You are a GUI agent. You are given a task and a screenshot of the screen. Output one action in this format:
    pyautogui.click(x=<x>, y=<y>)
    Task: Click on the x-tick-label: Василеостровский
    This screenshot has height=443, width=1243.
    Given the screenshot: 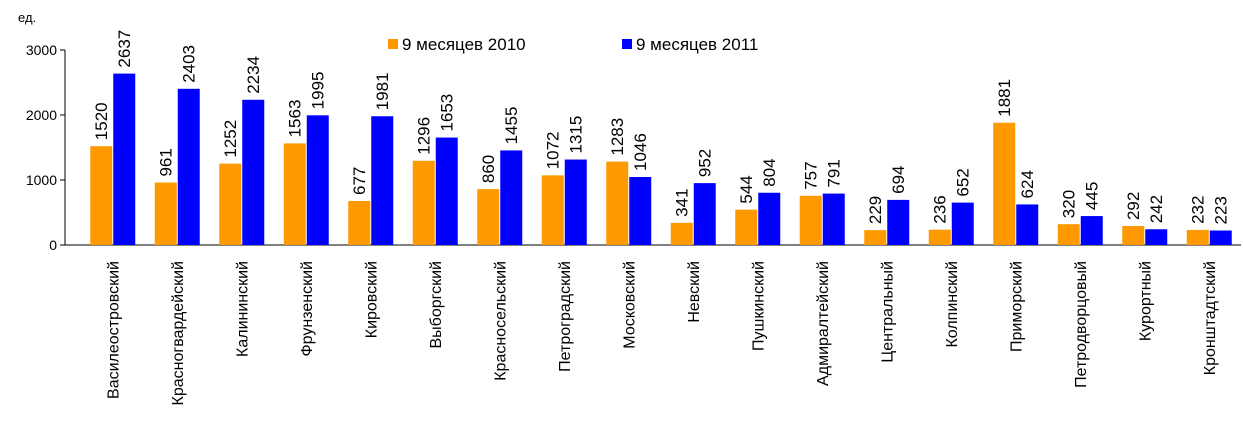 What is the action you would take?
    pyautogui.click(x=113, y=330)
    